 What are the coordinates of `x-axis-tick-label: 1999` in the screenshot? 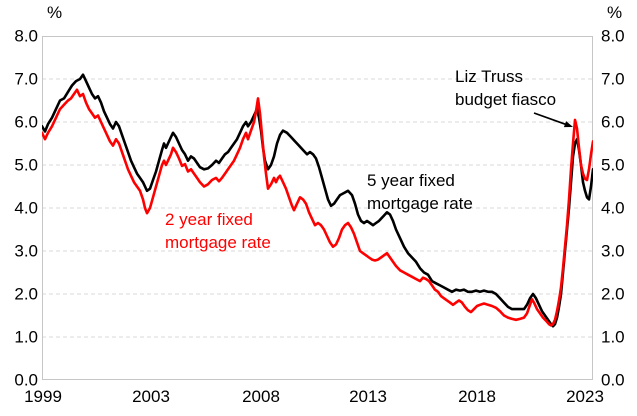 It's located at (43, 396).